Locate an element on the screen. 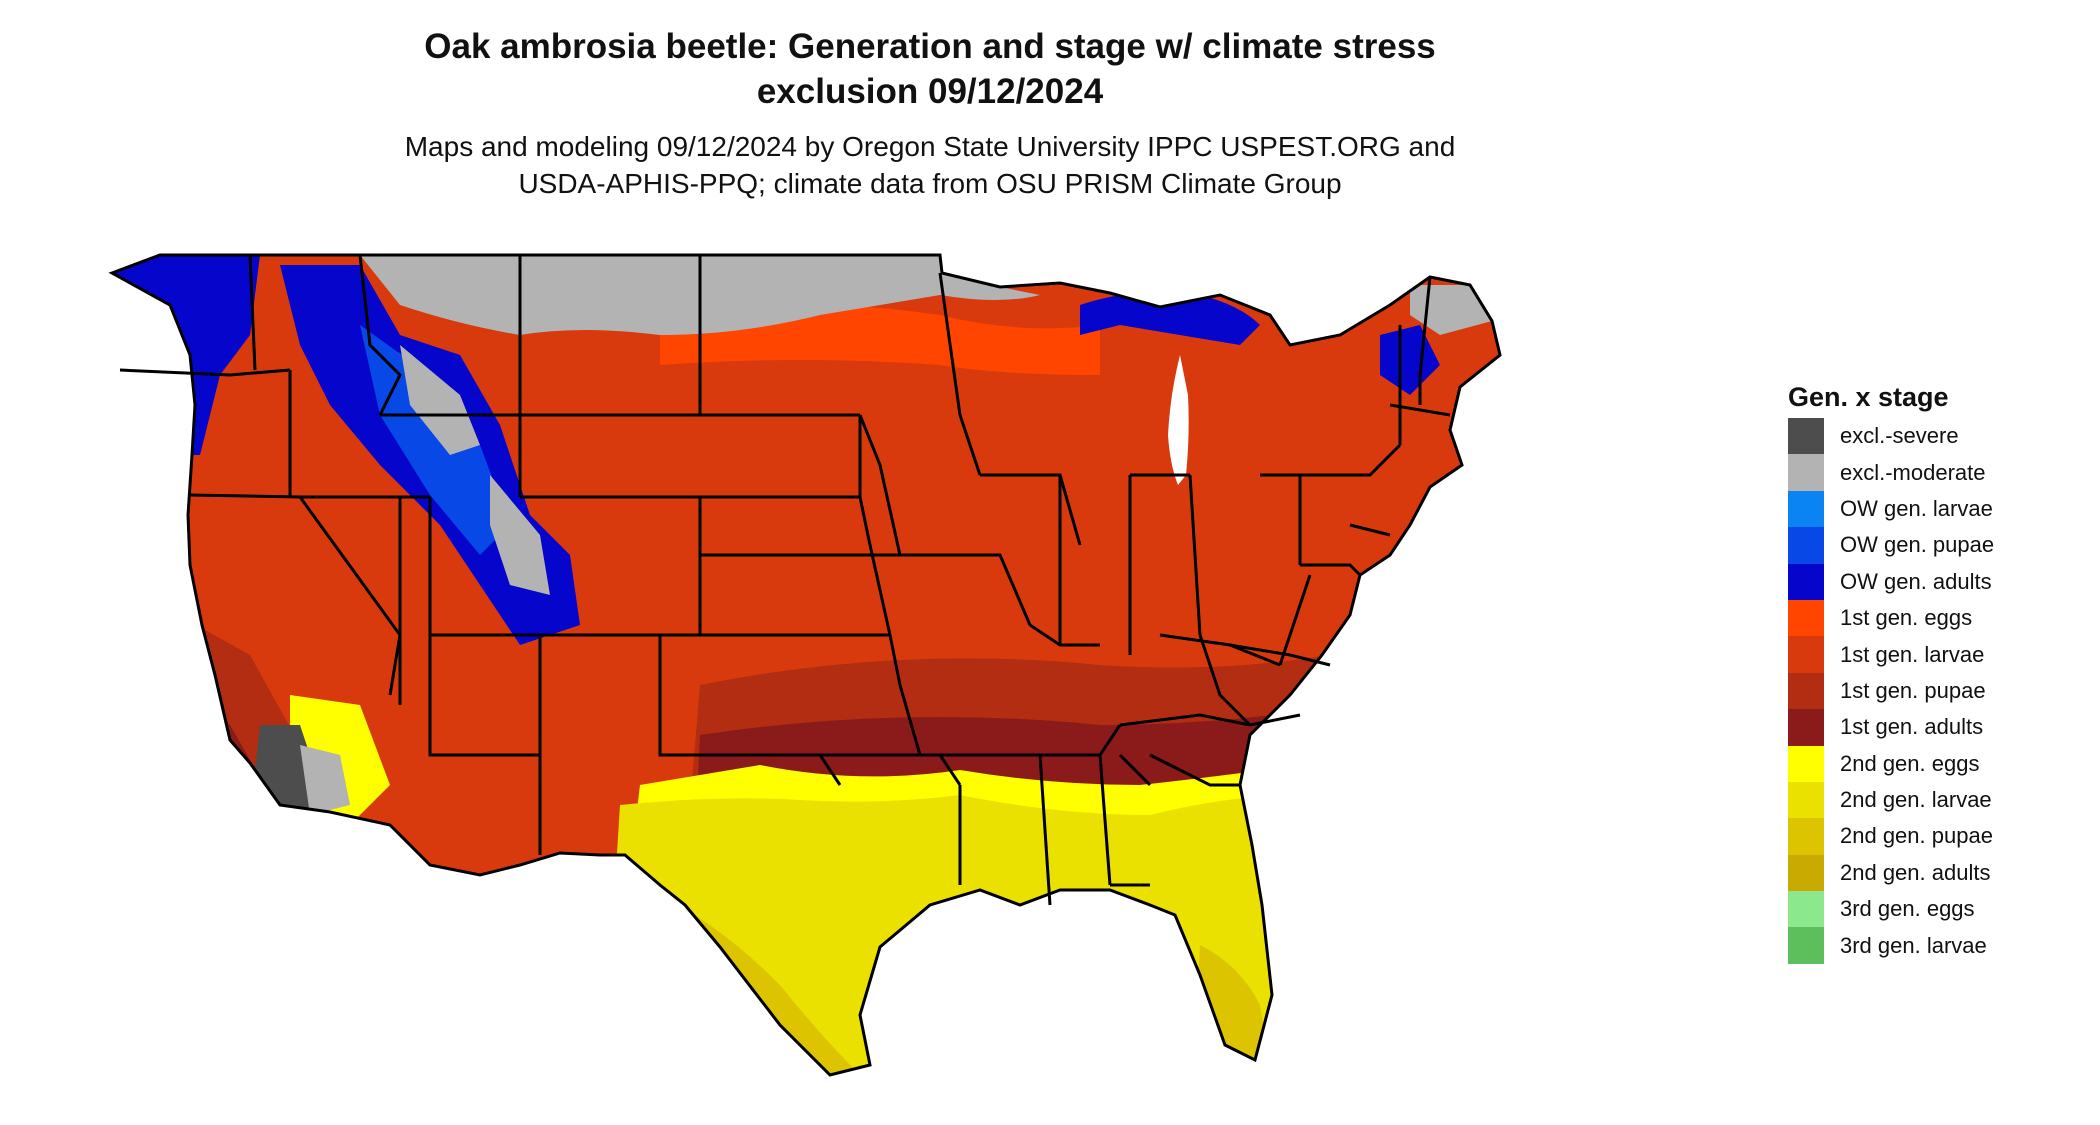 This screenshot has width=2100, height=1125. legend-item: 1st gen. eggs is located at coordinates (1938, 618).